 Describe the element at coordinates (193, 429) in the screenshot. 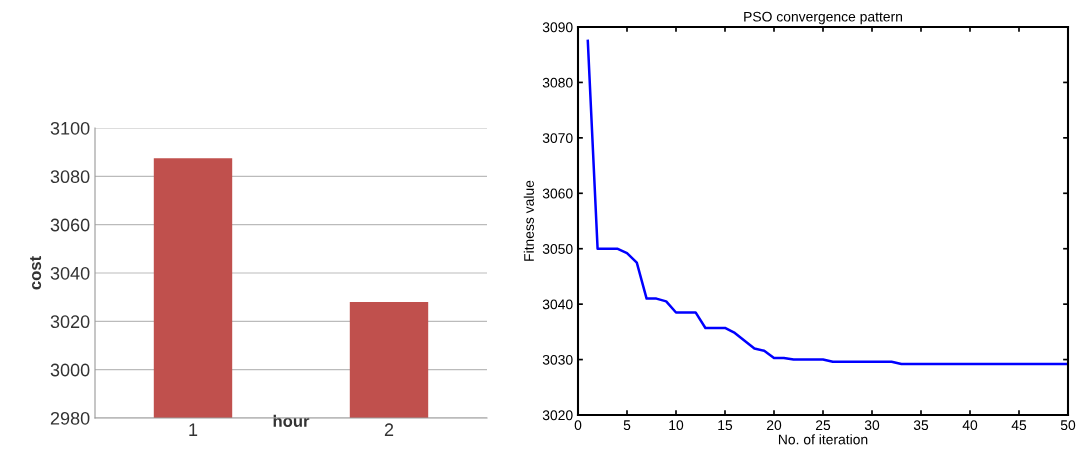

I see `x-tick-label: 1` at that location.